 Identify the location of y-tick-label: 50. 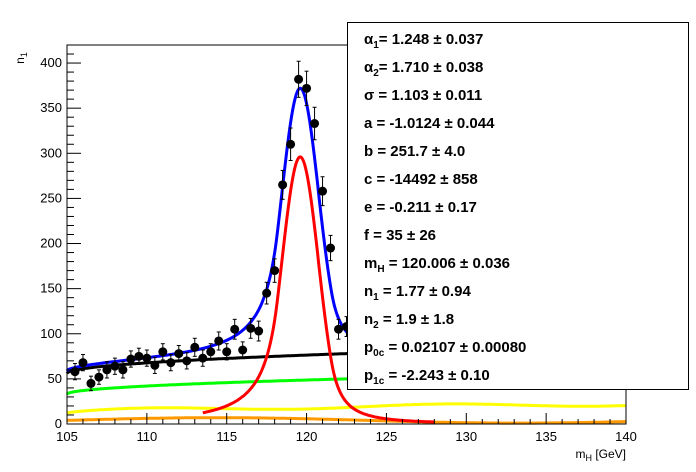
(55, 378).